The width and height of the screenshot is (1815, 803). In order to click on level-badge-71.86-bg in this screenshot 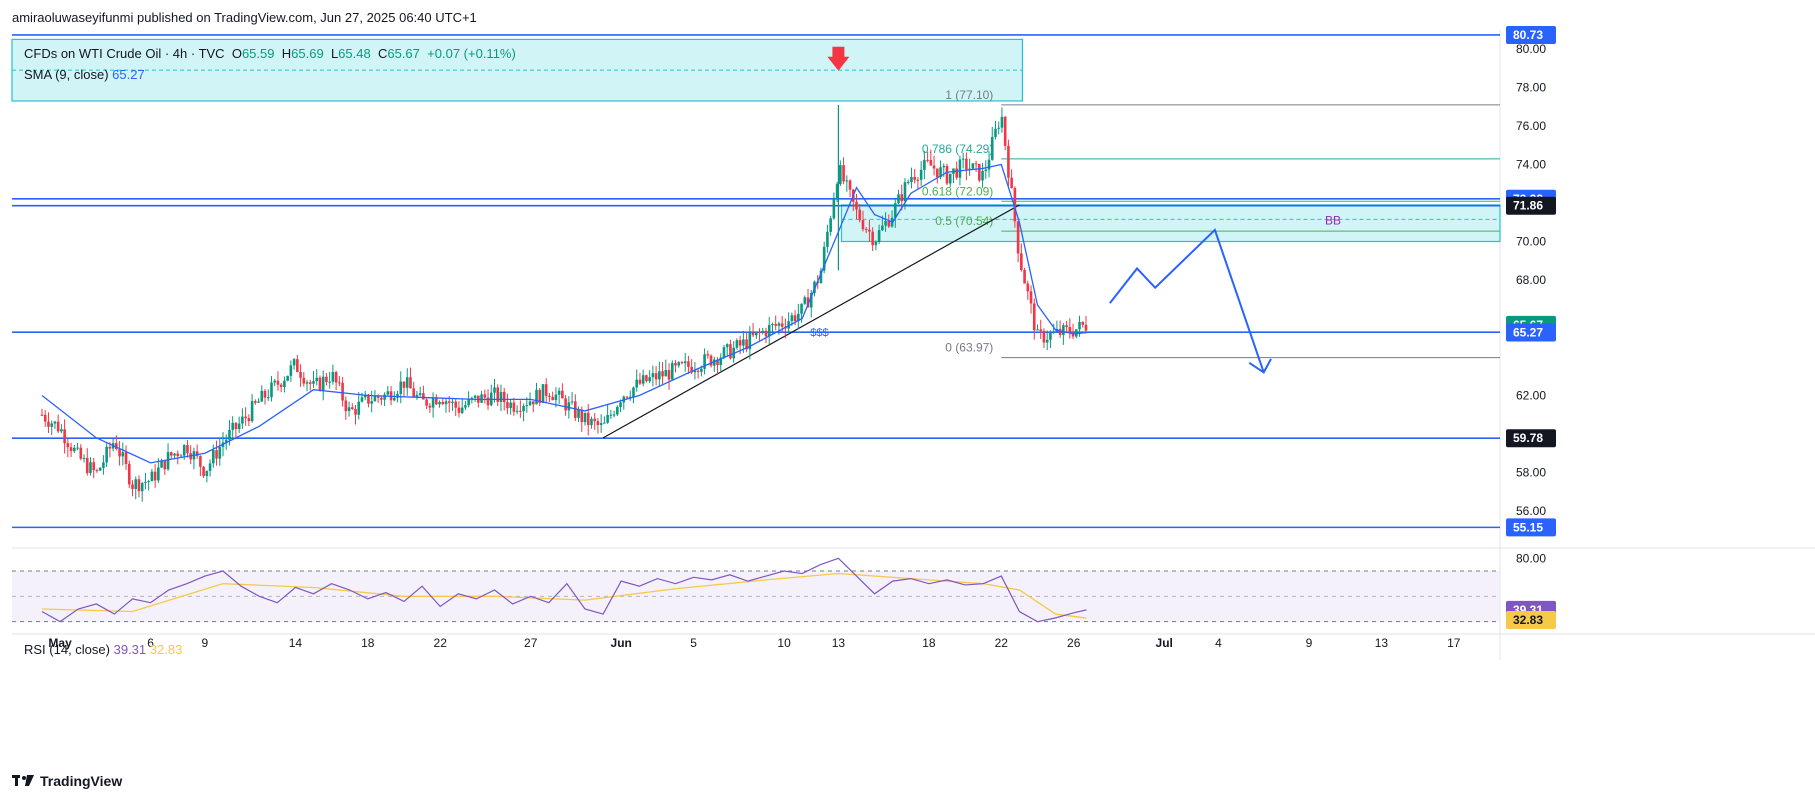, I will do `click(1531, 205)`.